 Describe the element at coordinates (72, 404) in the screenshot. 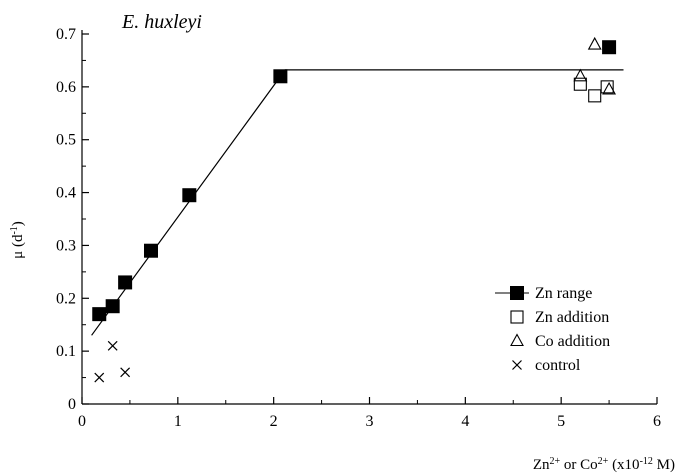

I see `y-tick-label: 0` at that location.